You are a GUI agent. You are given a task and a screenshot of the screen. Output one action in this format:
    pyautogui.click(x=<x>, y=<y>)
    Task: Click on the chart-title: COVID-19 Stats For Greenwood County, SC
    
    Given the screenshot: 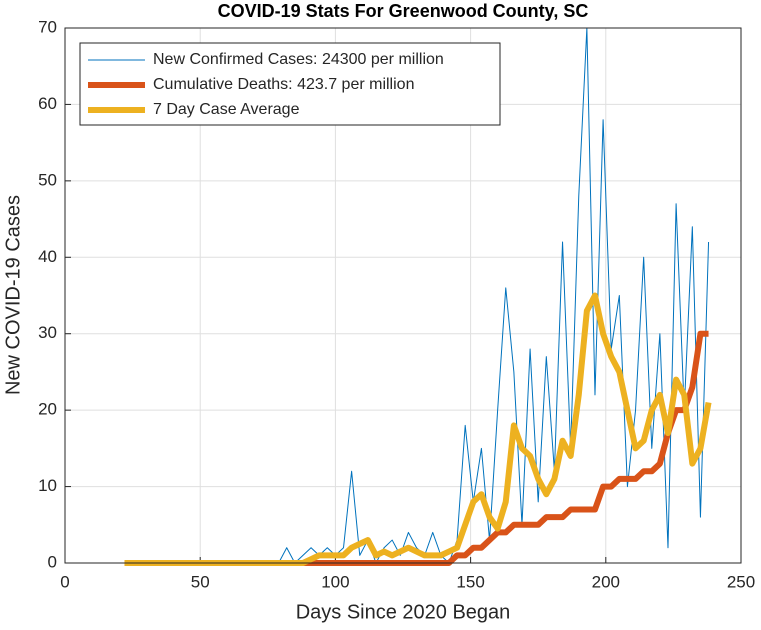 What is the action you would take?
    pyautogui.click(x=403, y=11)
    